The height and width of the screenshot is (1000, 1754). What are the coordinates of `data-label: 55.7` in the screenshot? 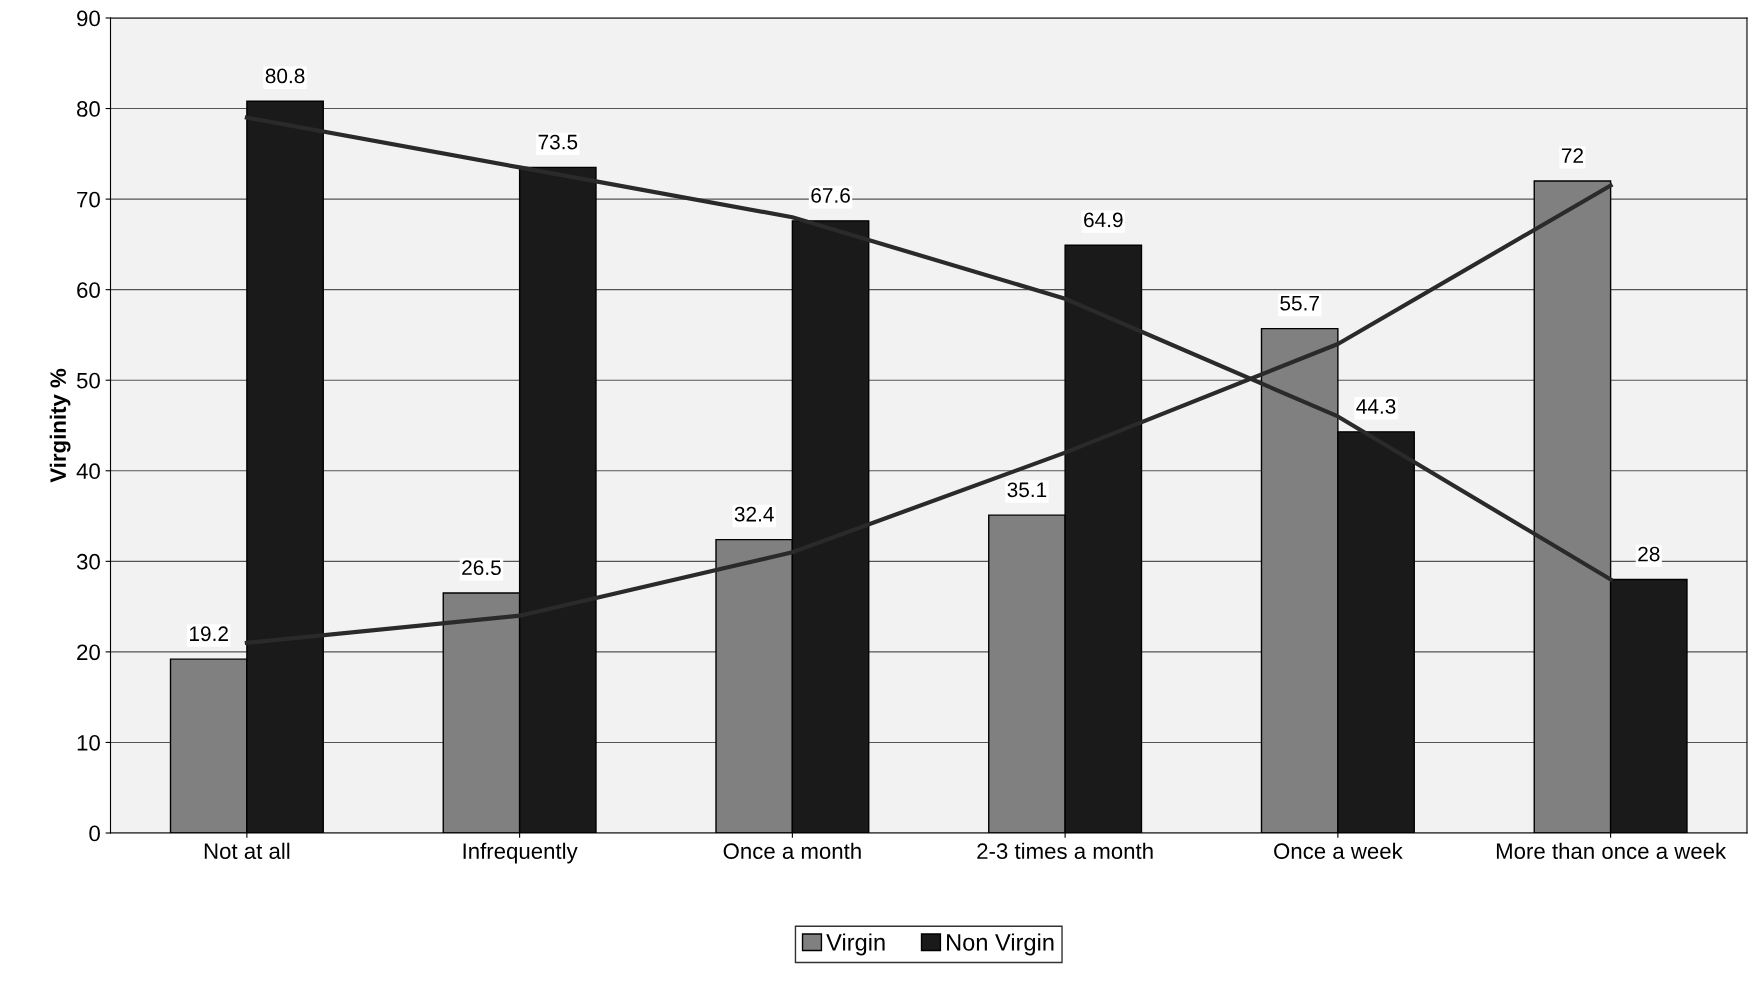 It's located at (1299, 303).